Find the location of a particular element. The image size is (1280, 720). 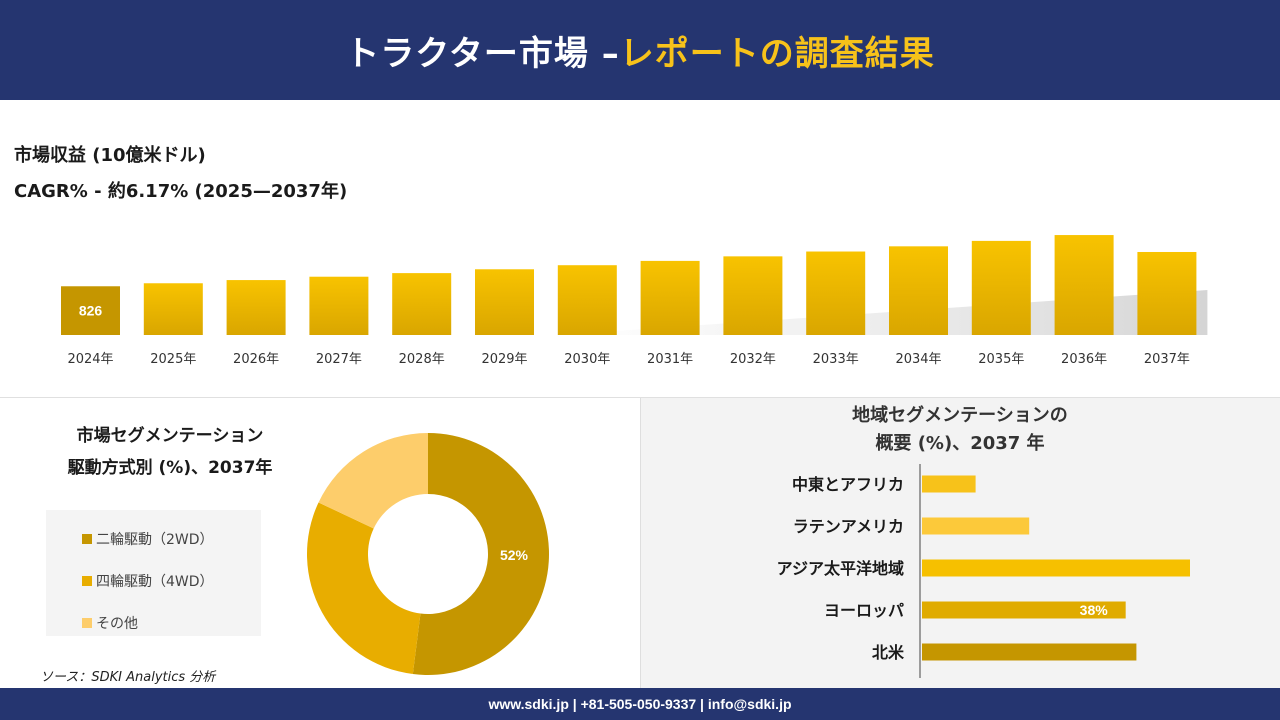

x-tick-label: 2033年 is located at coordinates (836, 359).